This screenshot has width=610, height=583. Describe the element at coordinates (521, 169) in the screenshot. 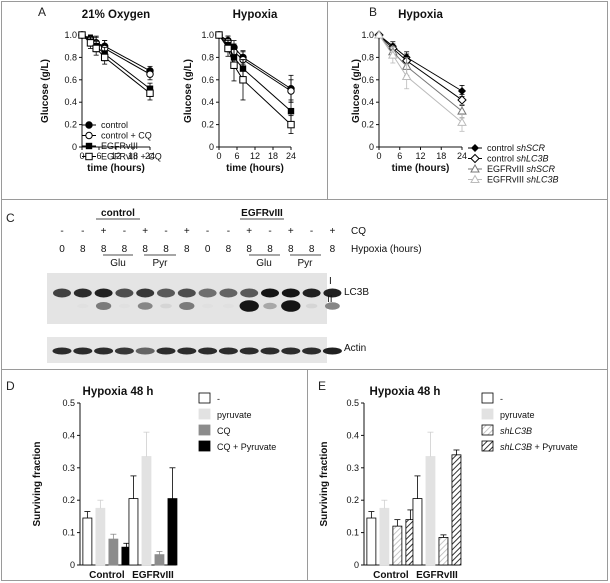

I see `legend-entry: EGFRvIII shSCR` at that location.